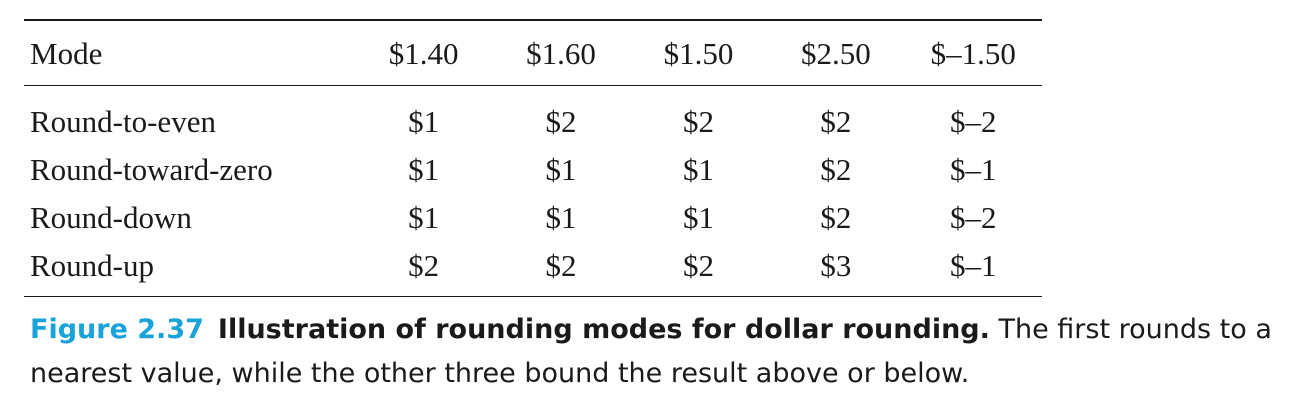 This screenshot has width=1312, height=412. I want to click on table-row: Round-down $1 $1 $1 $2 $–2, so click(533, 218).